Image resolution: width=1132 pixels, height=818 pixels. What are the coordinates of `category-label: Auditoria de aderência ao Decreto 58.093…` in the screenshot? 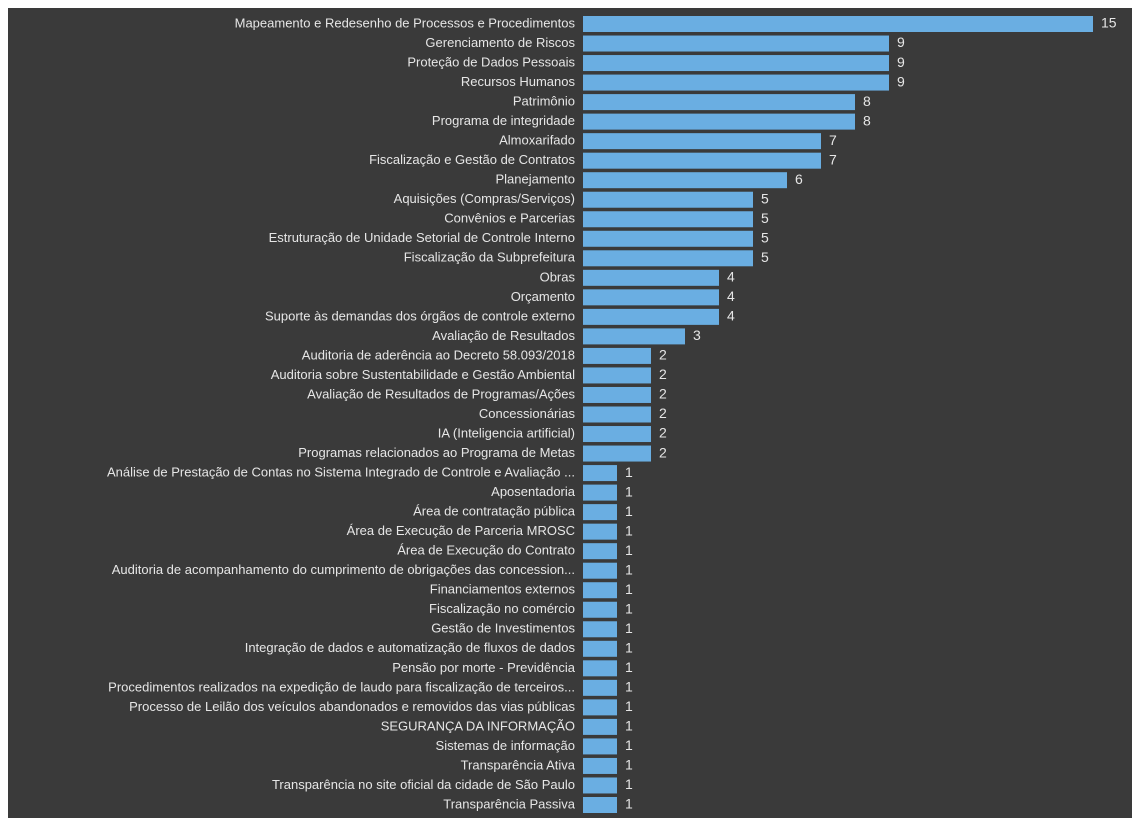 It's located at (438, 354).